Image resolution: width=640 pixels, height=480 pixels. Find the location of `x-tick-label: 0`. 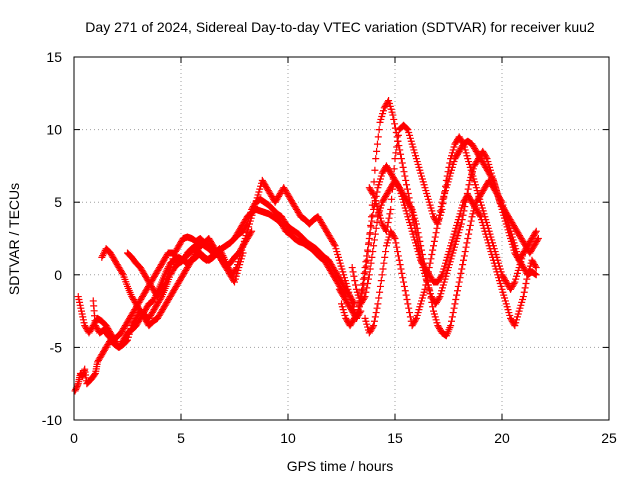

x-tick-label: 0 is located at coordinates (74, 438).